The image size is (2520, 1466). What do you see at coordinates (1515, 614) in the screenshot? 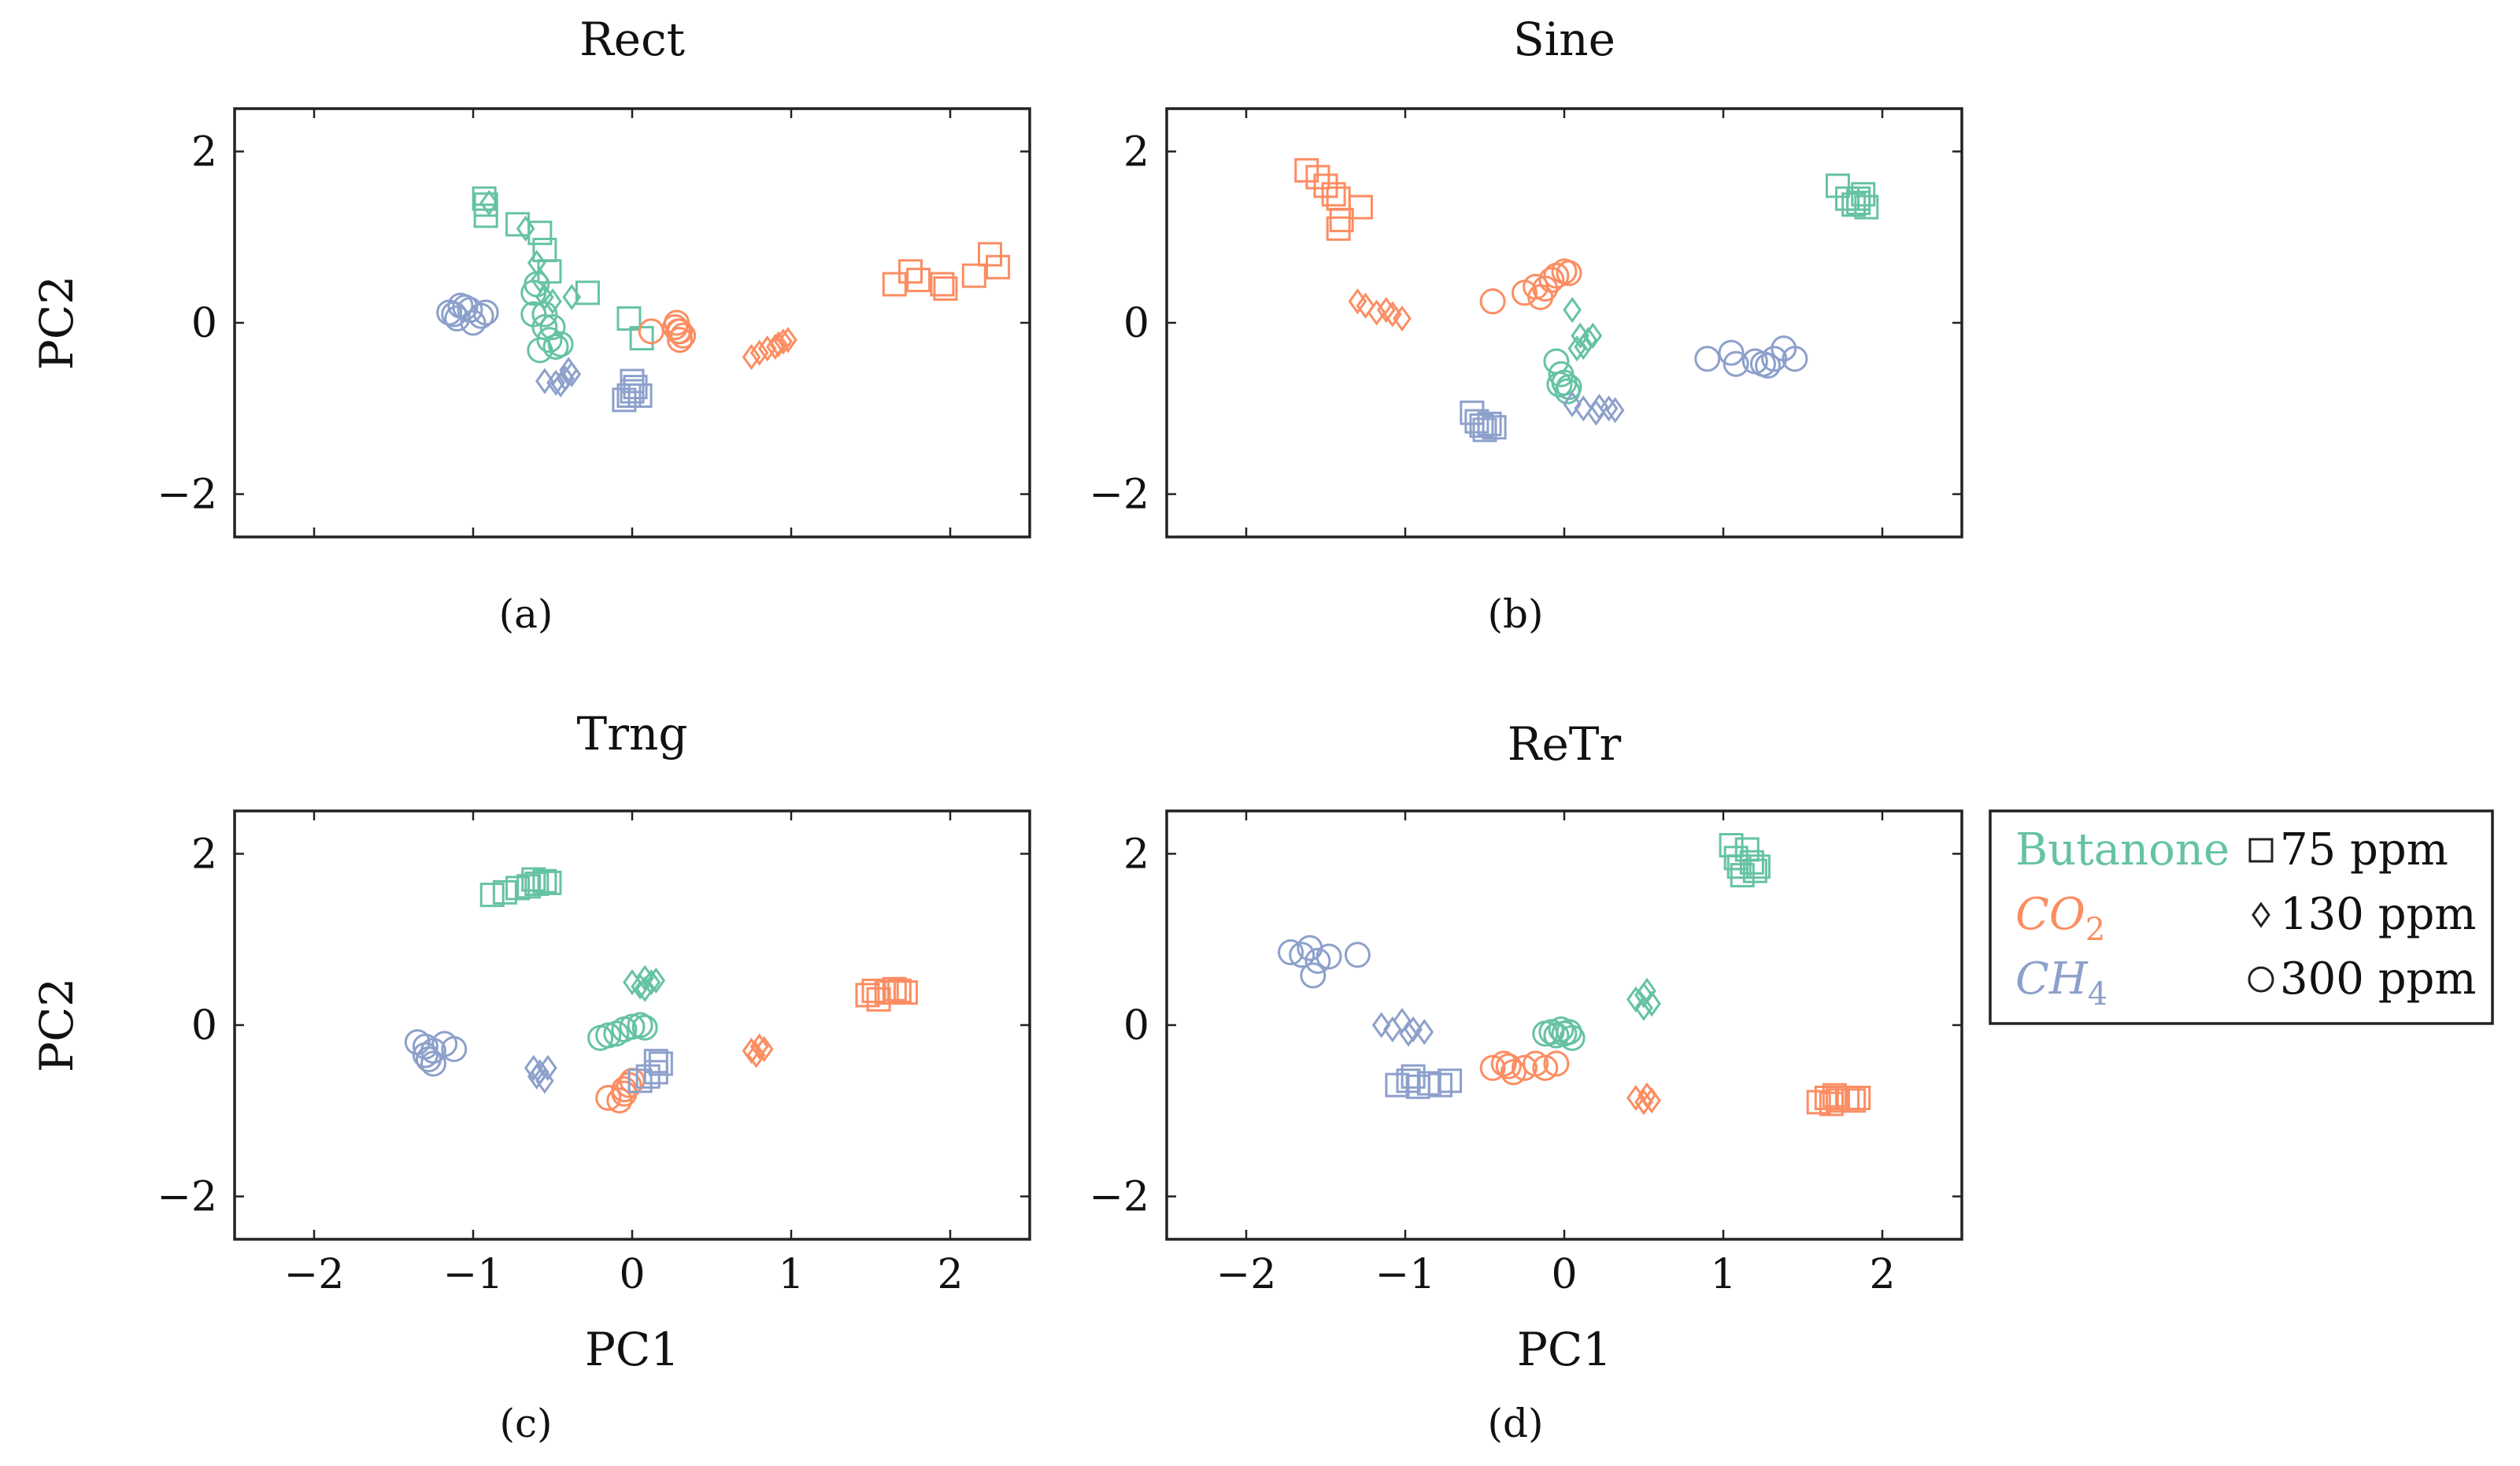
I see `panel-caption: (b)` at bounding box center [1515, 614].